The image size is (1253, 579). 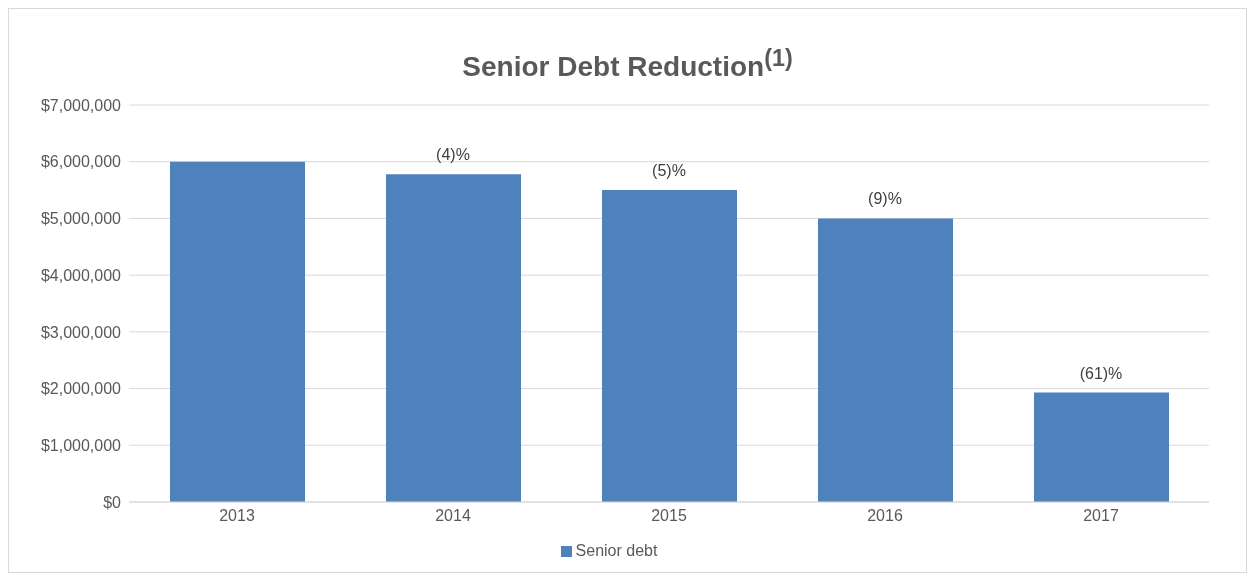 What do you see at coordinates (81, 389) in the screenshot?
I see `y-tick-label: $2,000,000` at bounding box center [81, 389].